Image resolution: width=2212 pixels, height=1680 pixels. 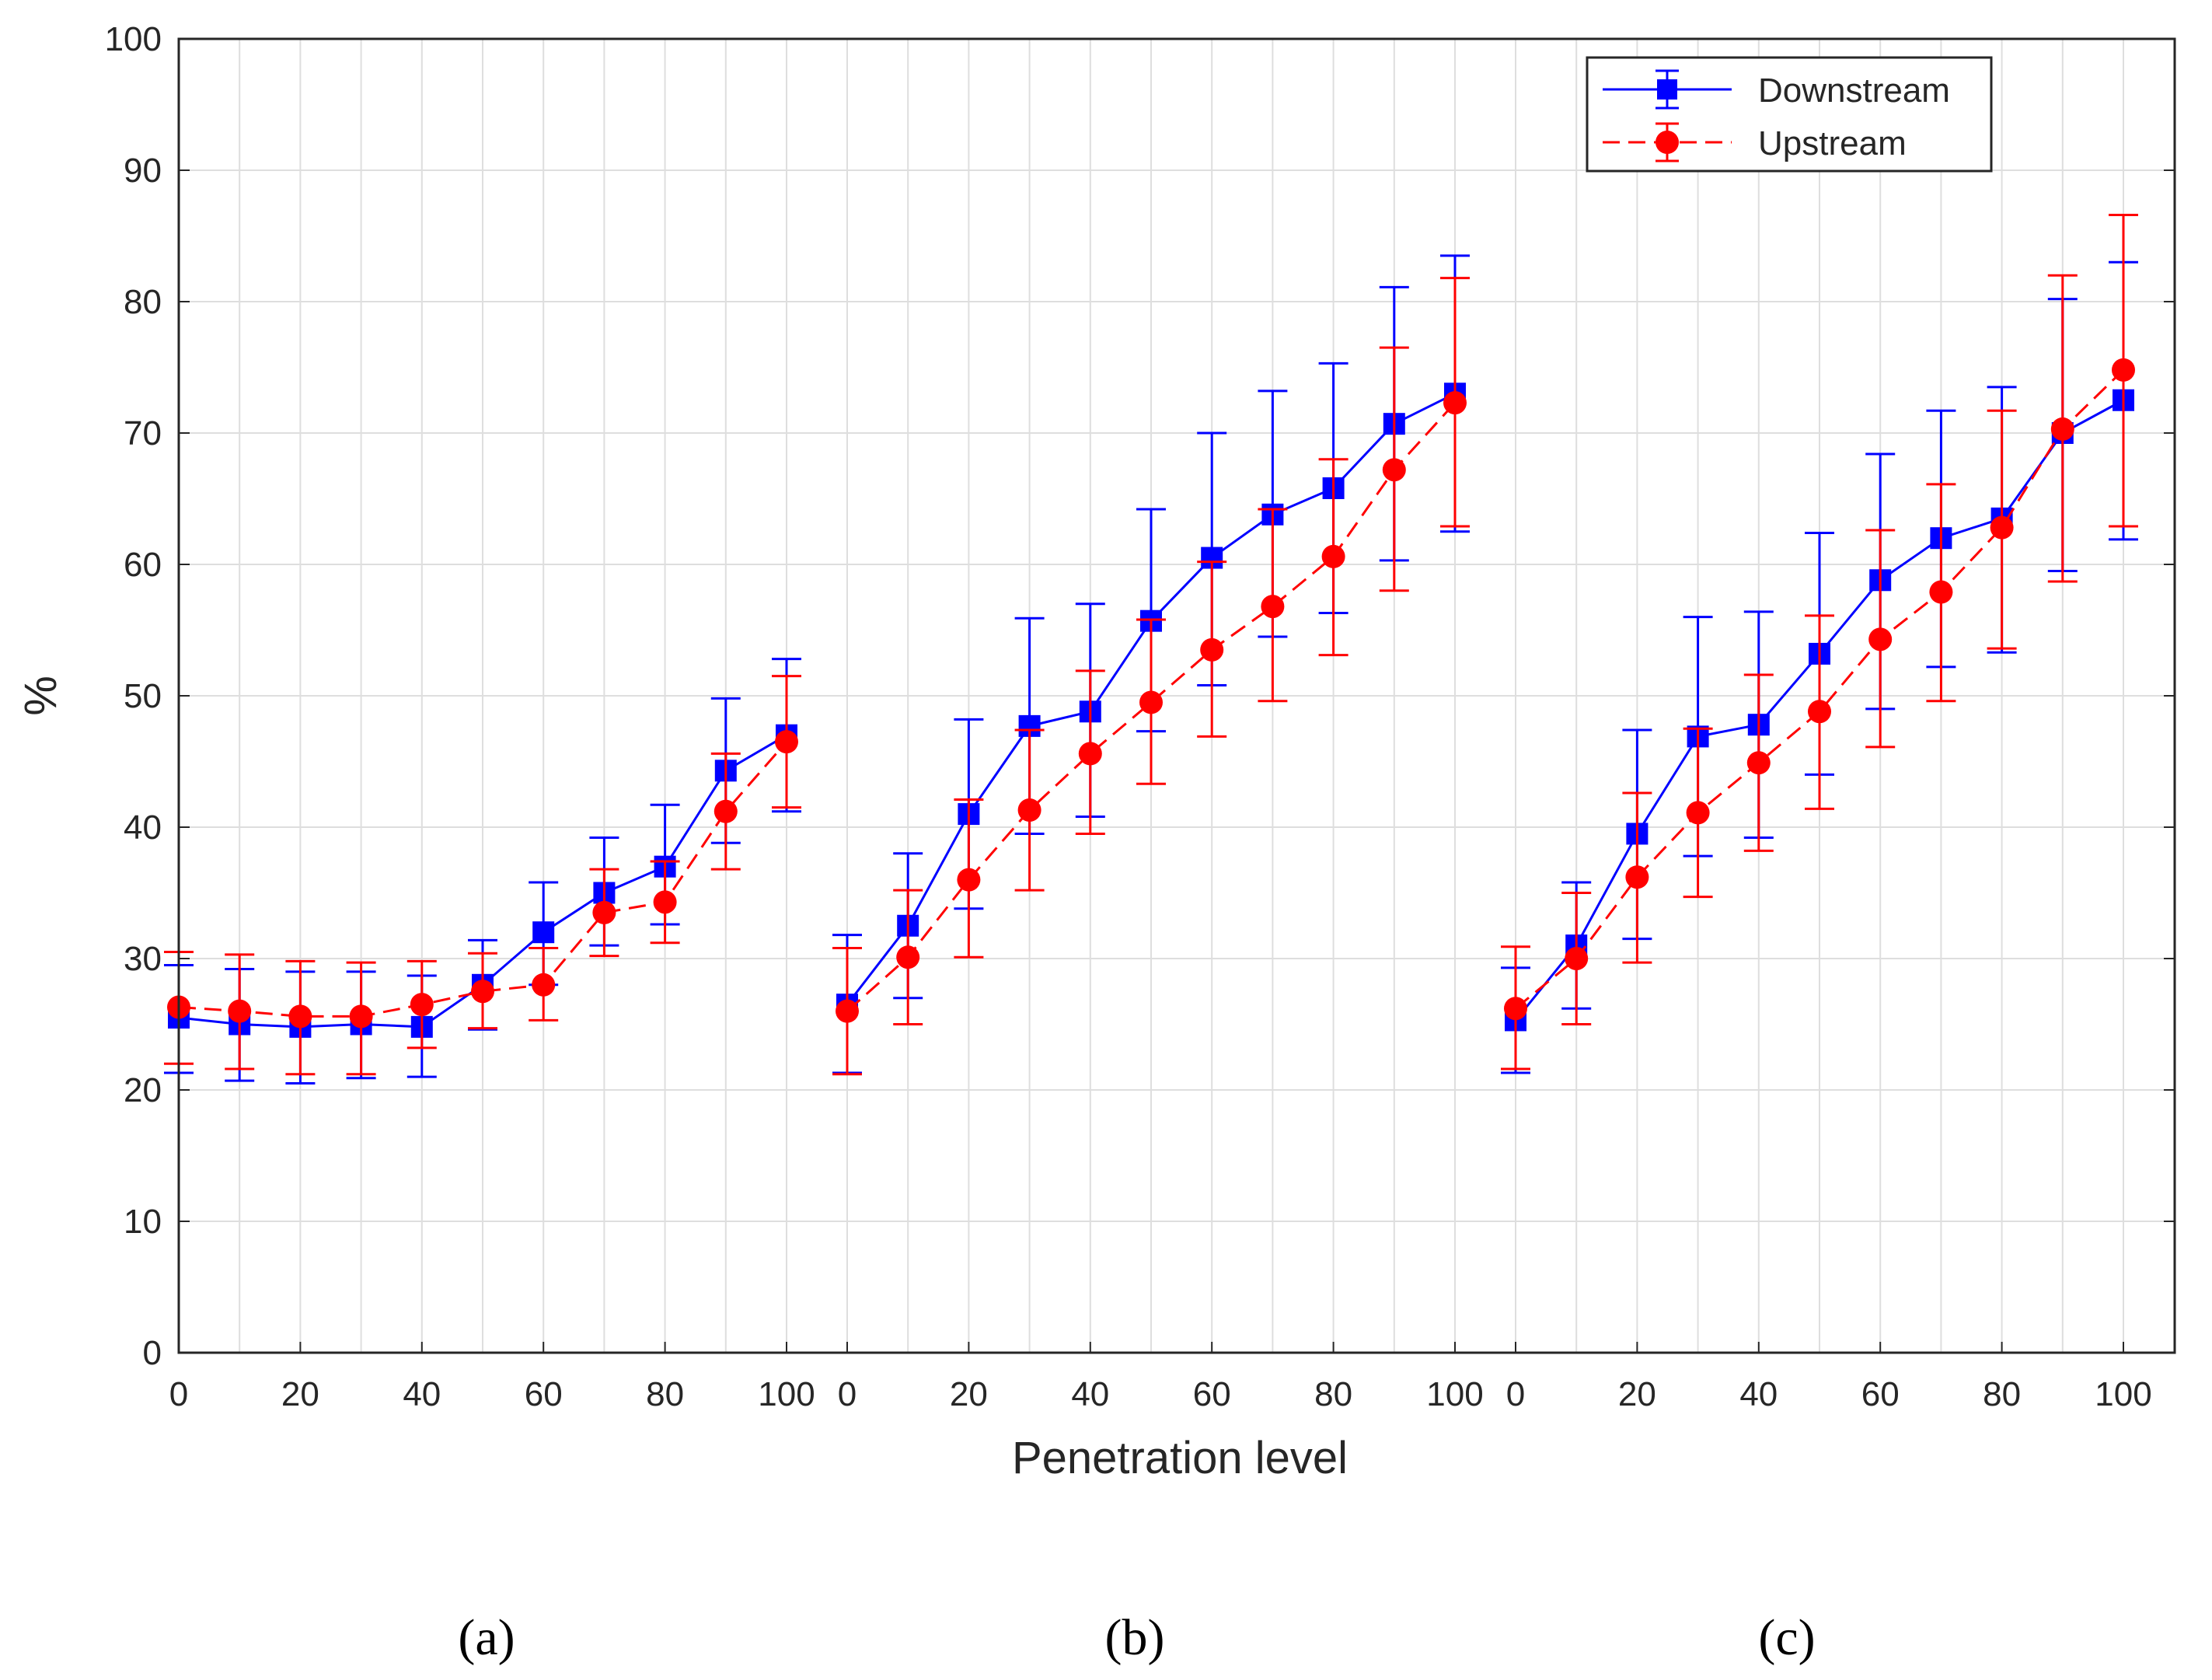 I want to click on y-tick-label: 100, so click(x=133, y=39).